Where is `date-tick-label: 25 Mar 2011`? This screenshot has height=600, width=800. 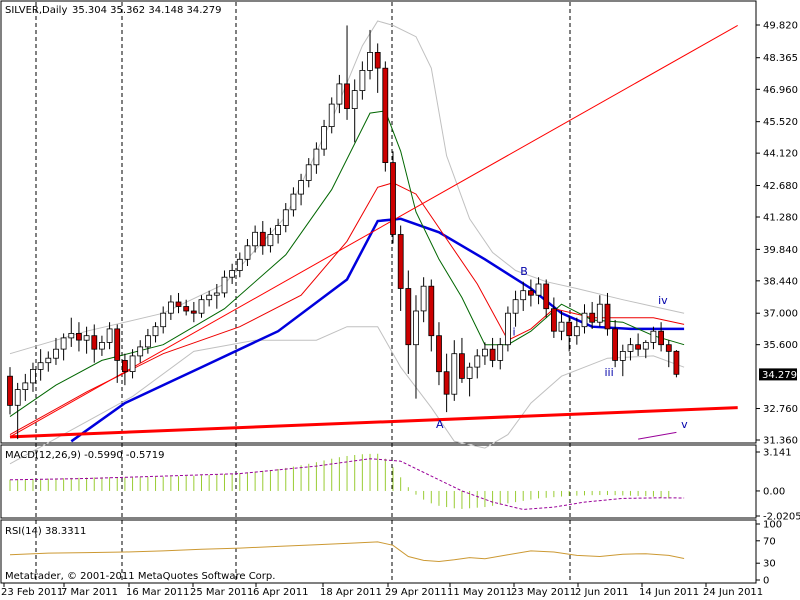 date-tick-label: 25 Mar 2011 is located at coordinates (221, 592).